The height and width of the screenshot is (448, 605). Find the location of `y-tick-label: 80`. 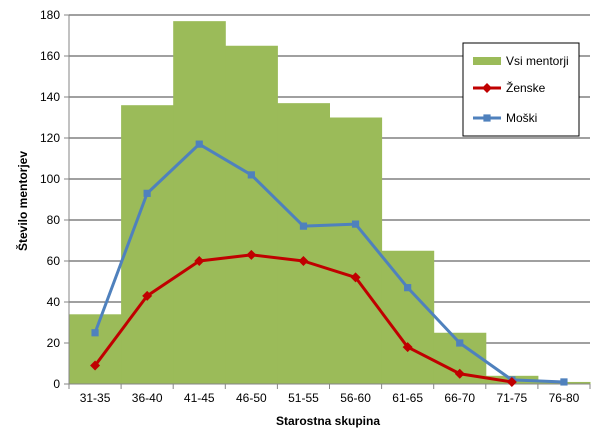

y-tick-label: 80 is located at coordinates (54, 220).